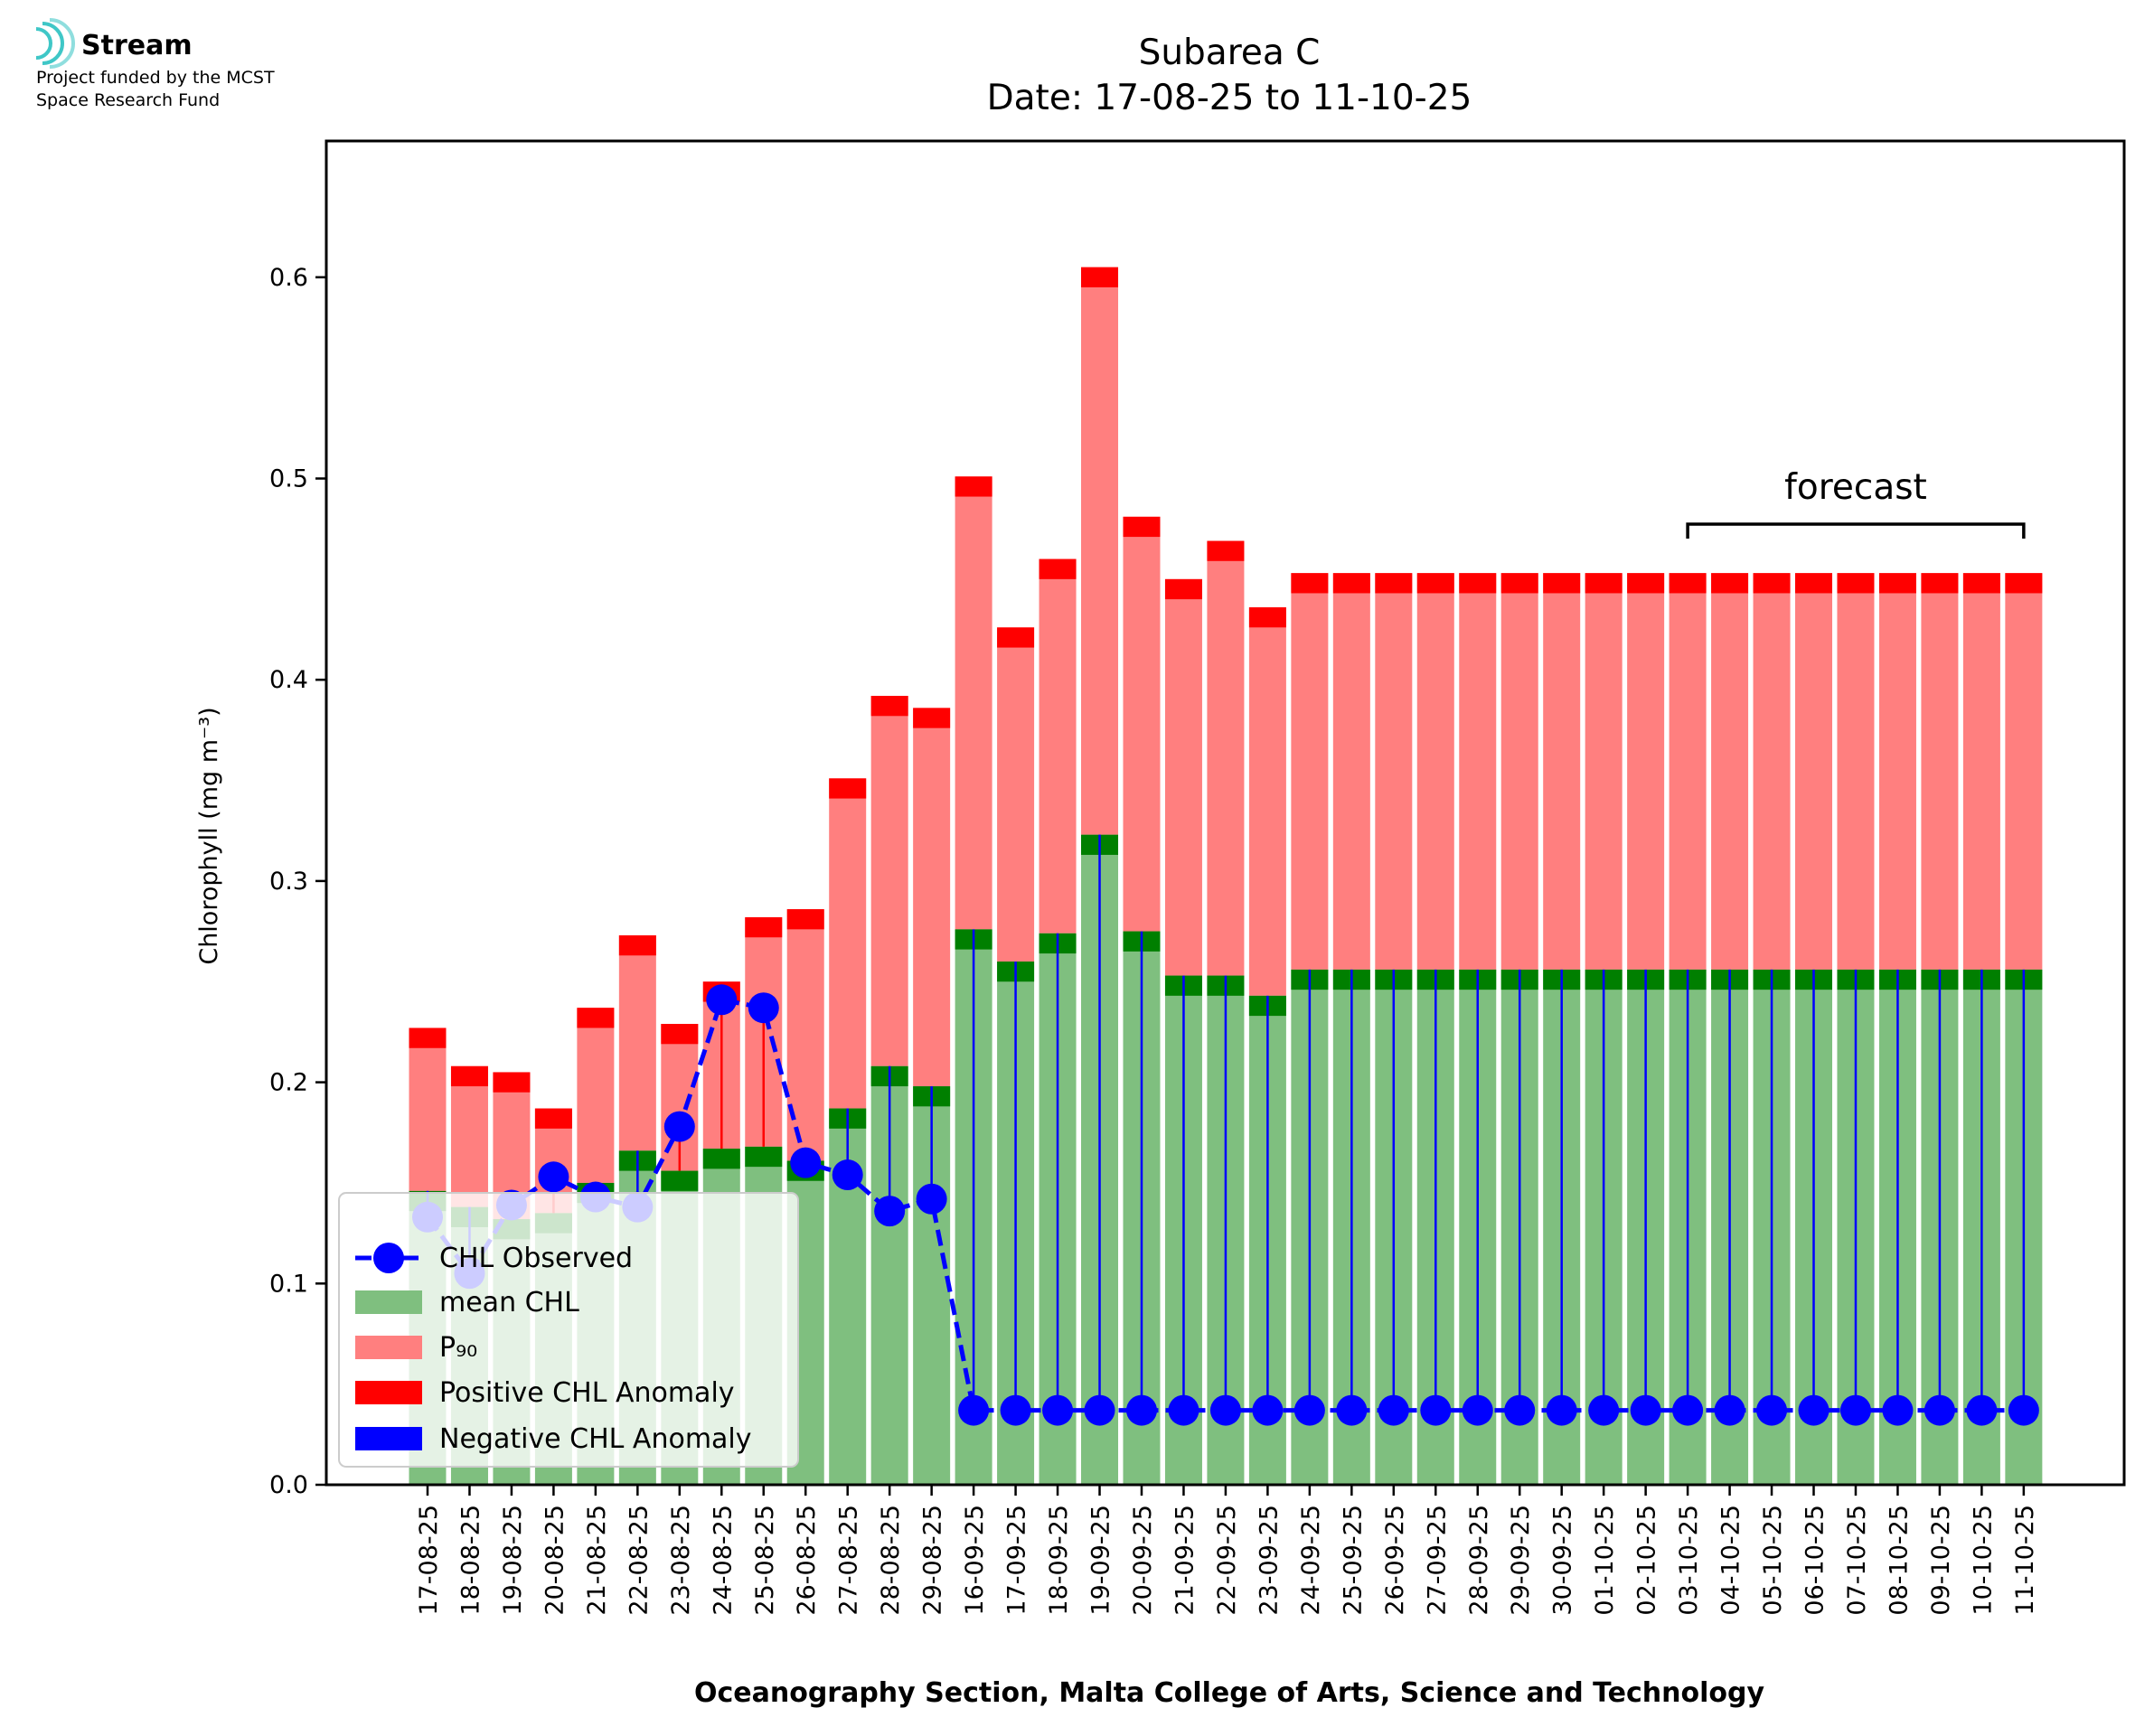 This screenshot has height=1736, width=2154. What do you see at coordinates (1311, 1560) in the screenshot?
I see `x-tick-label: 24-09-25` at bounding box center [1311, 1560].